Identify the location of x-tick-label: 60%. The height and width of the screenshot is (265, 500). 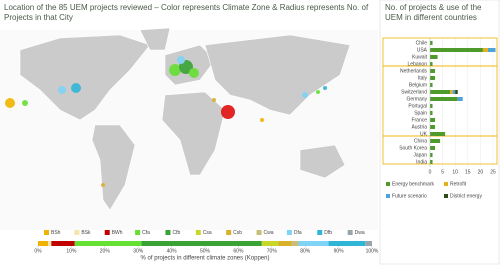
(238, 251).